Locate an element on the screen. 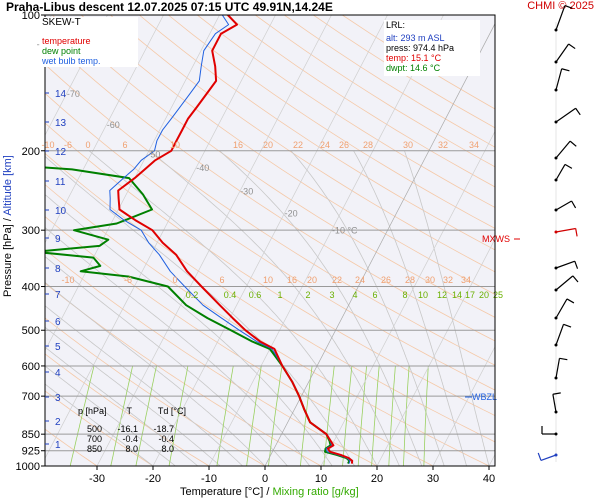  altitude-tick-label: 2 is located at coordinates (58, 422).